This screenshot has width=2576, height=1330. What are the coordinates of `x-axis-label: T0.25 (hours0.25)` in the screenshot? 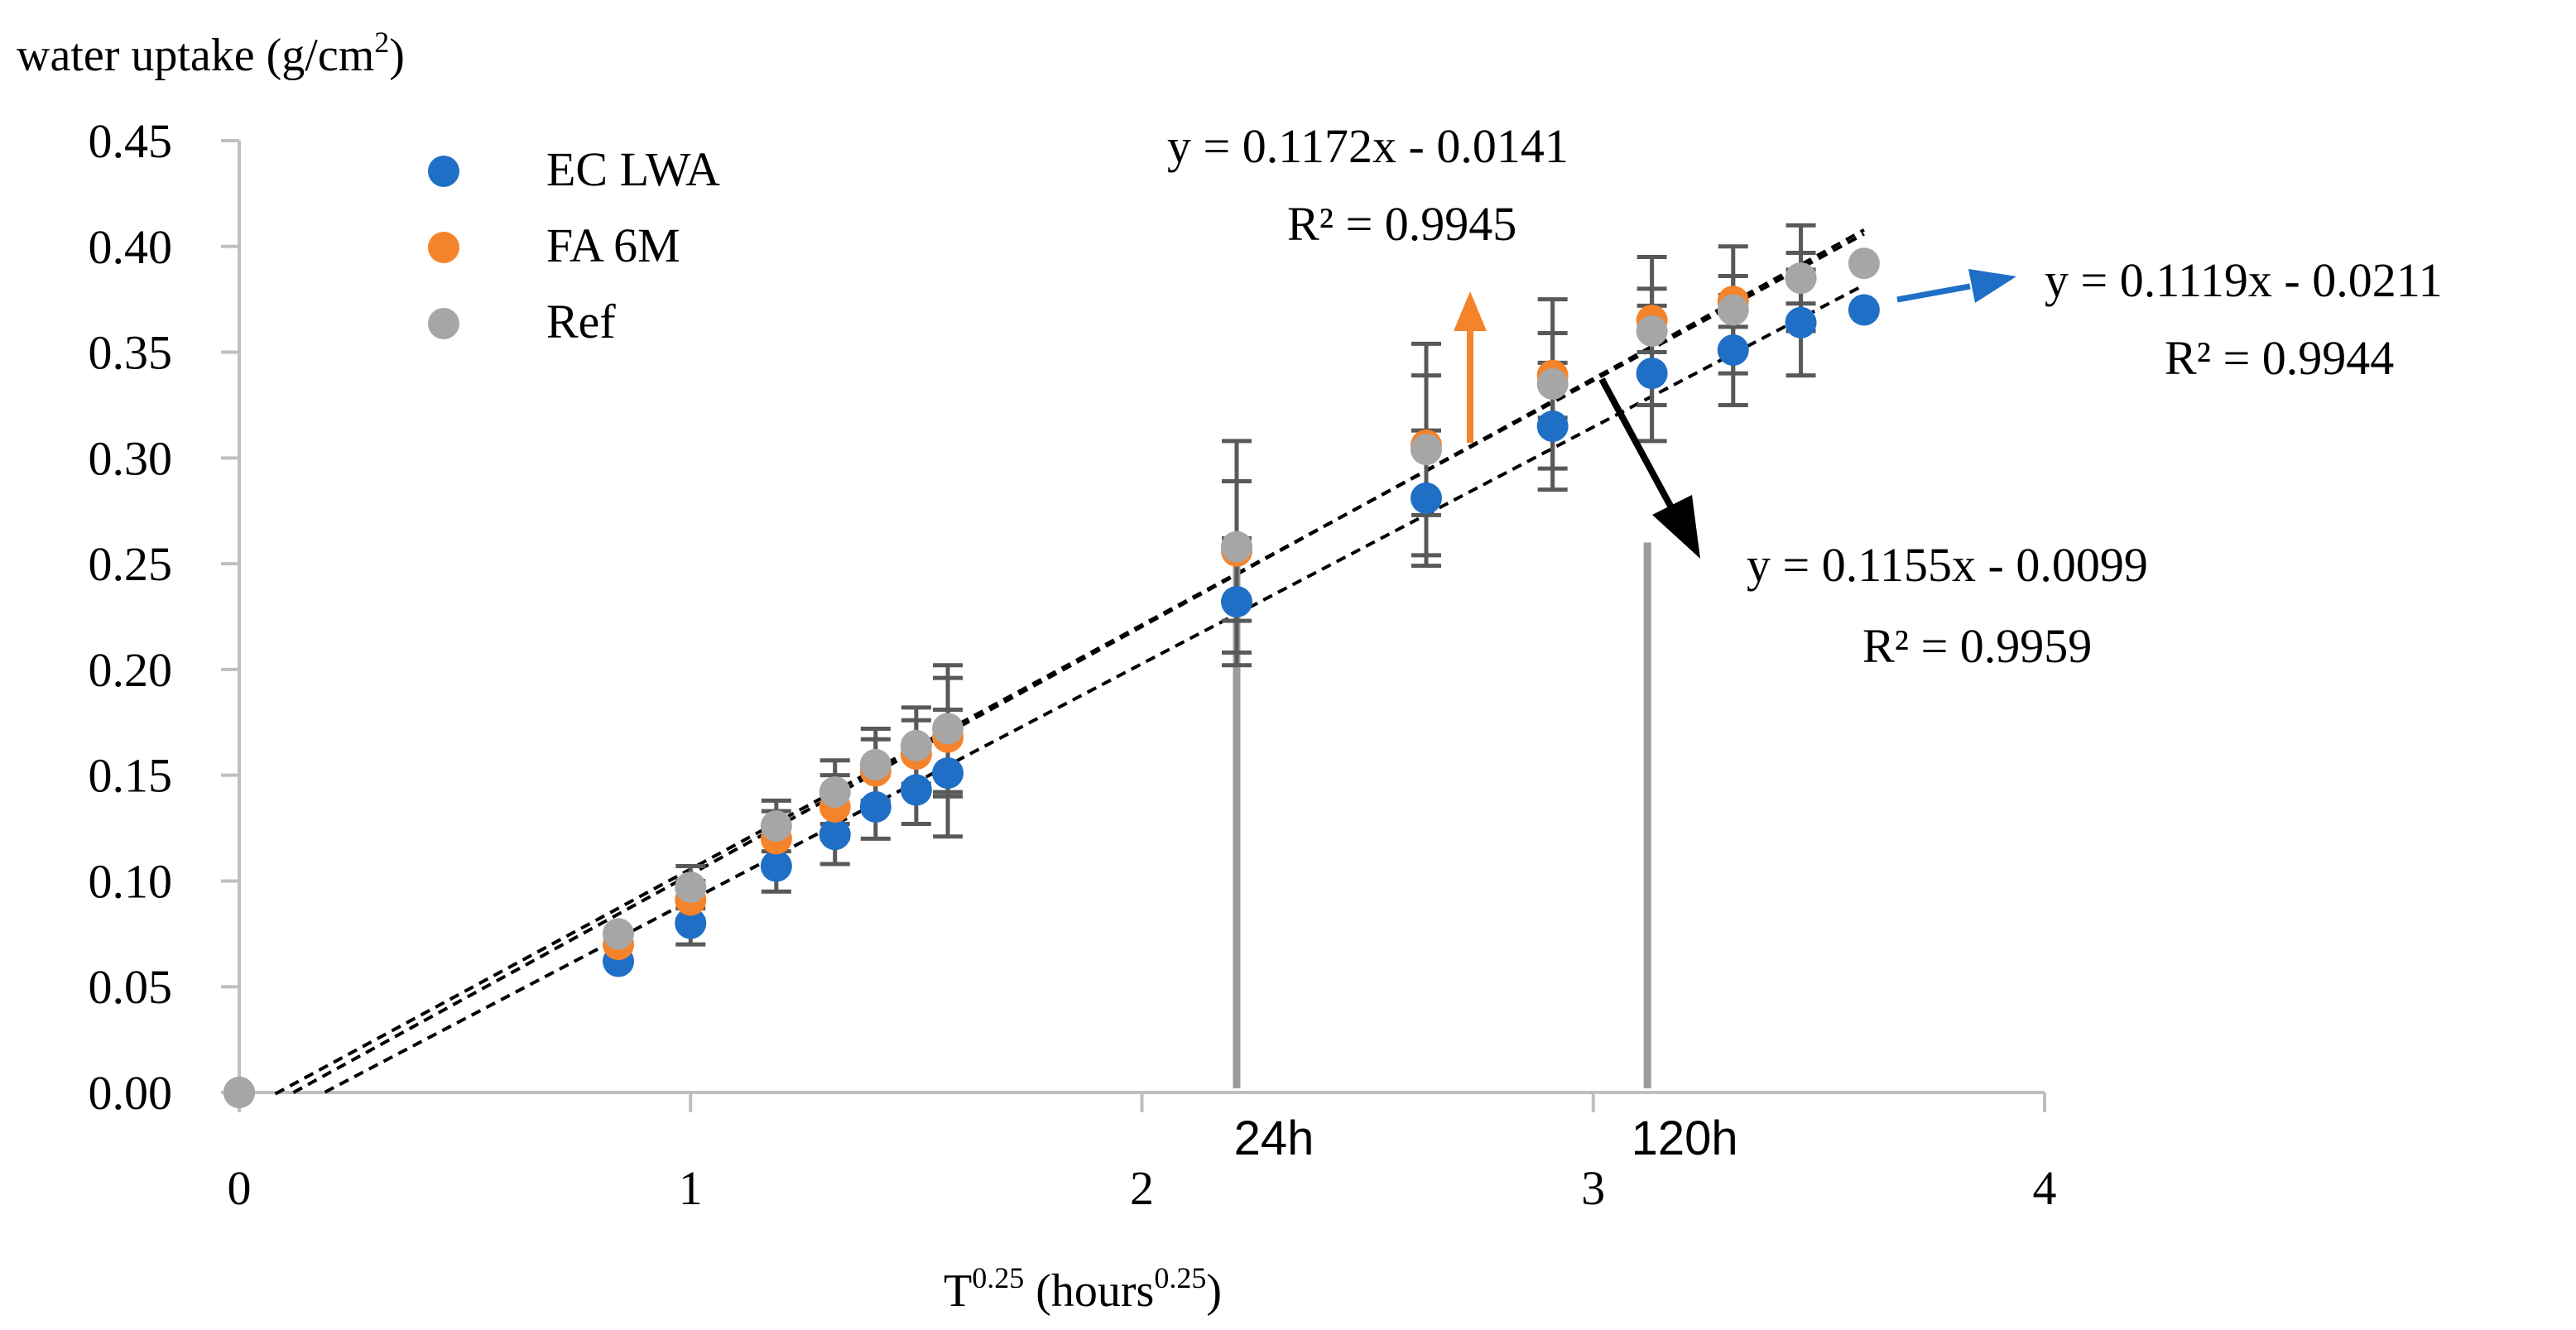 It's located at (1083, 1289).